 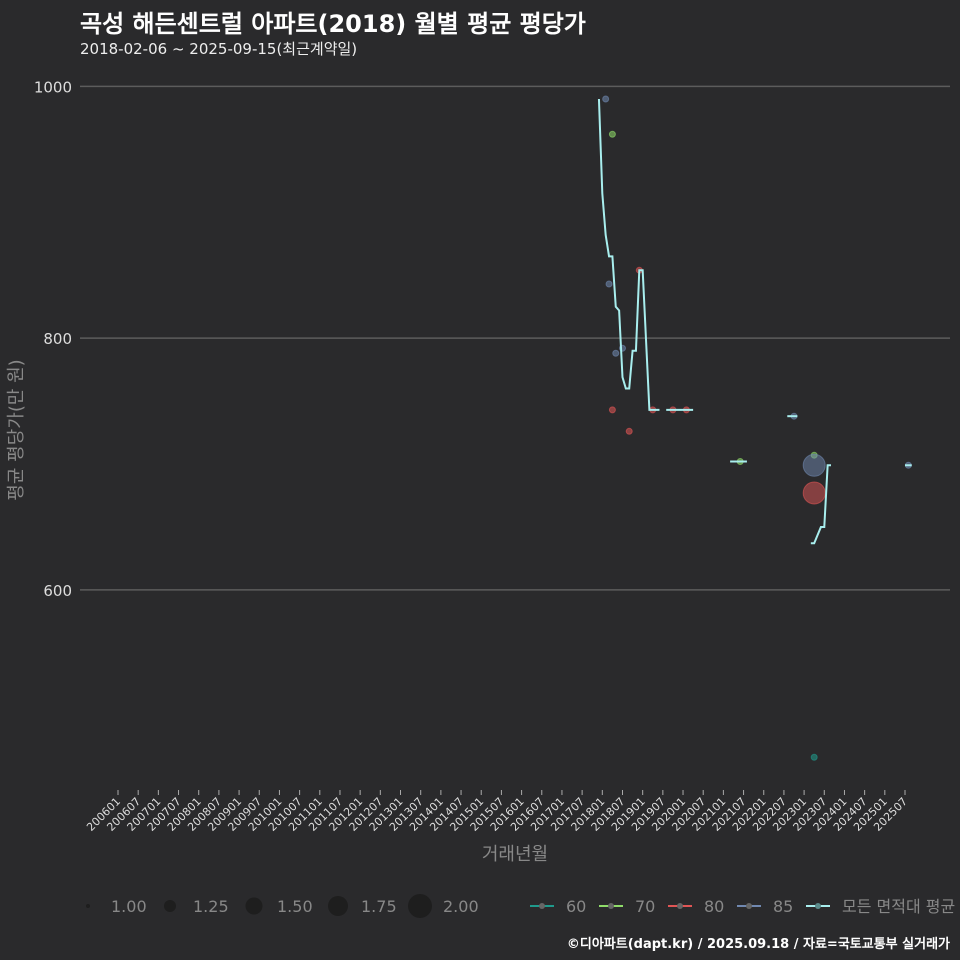 I want to click on legend-label-60: 60, so click(x=576, y=906).